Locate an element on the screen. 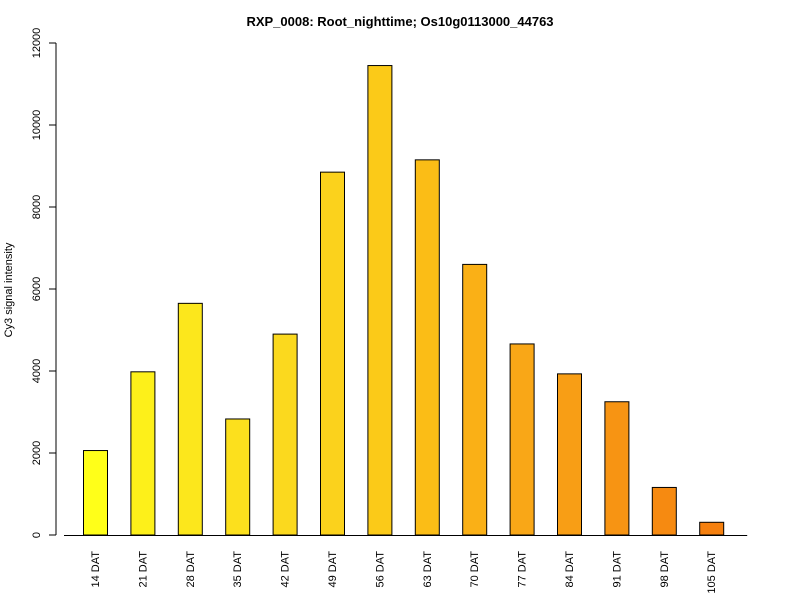 This screenshot has height=605, width=800. y-tick-label: 0 is located at coordinates (37, 535).